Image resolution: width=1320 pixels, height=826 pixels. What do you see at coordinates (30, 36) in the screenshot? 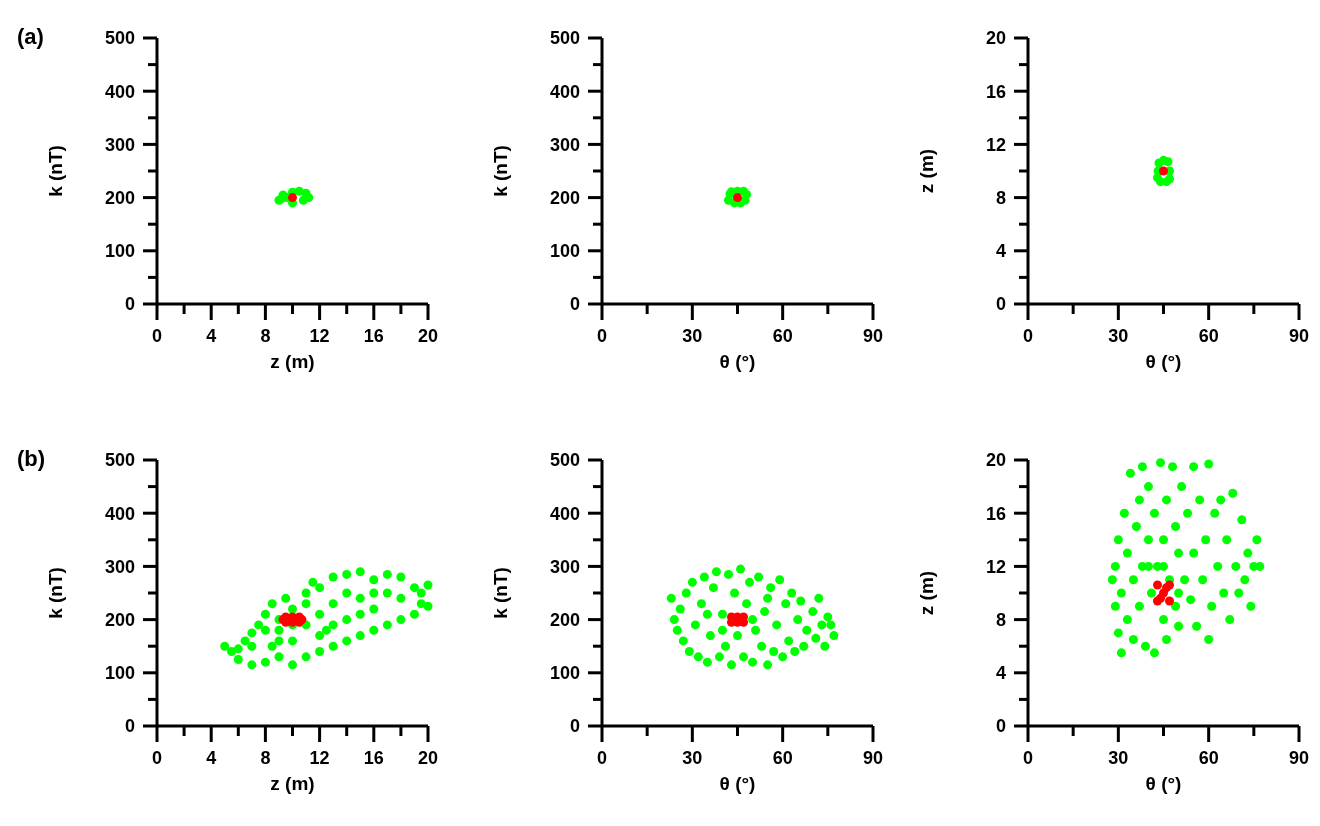
I see `text: (a)` at bounding box center [30, 36].